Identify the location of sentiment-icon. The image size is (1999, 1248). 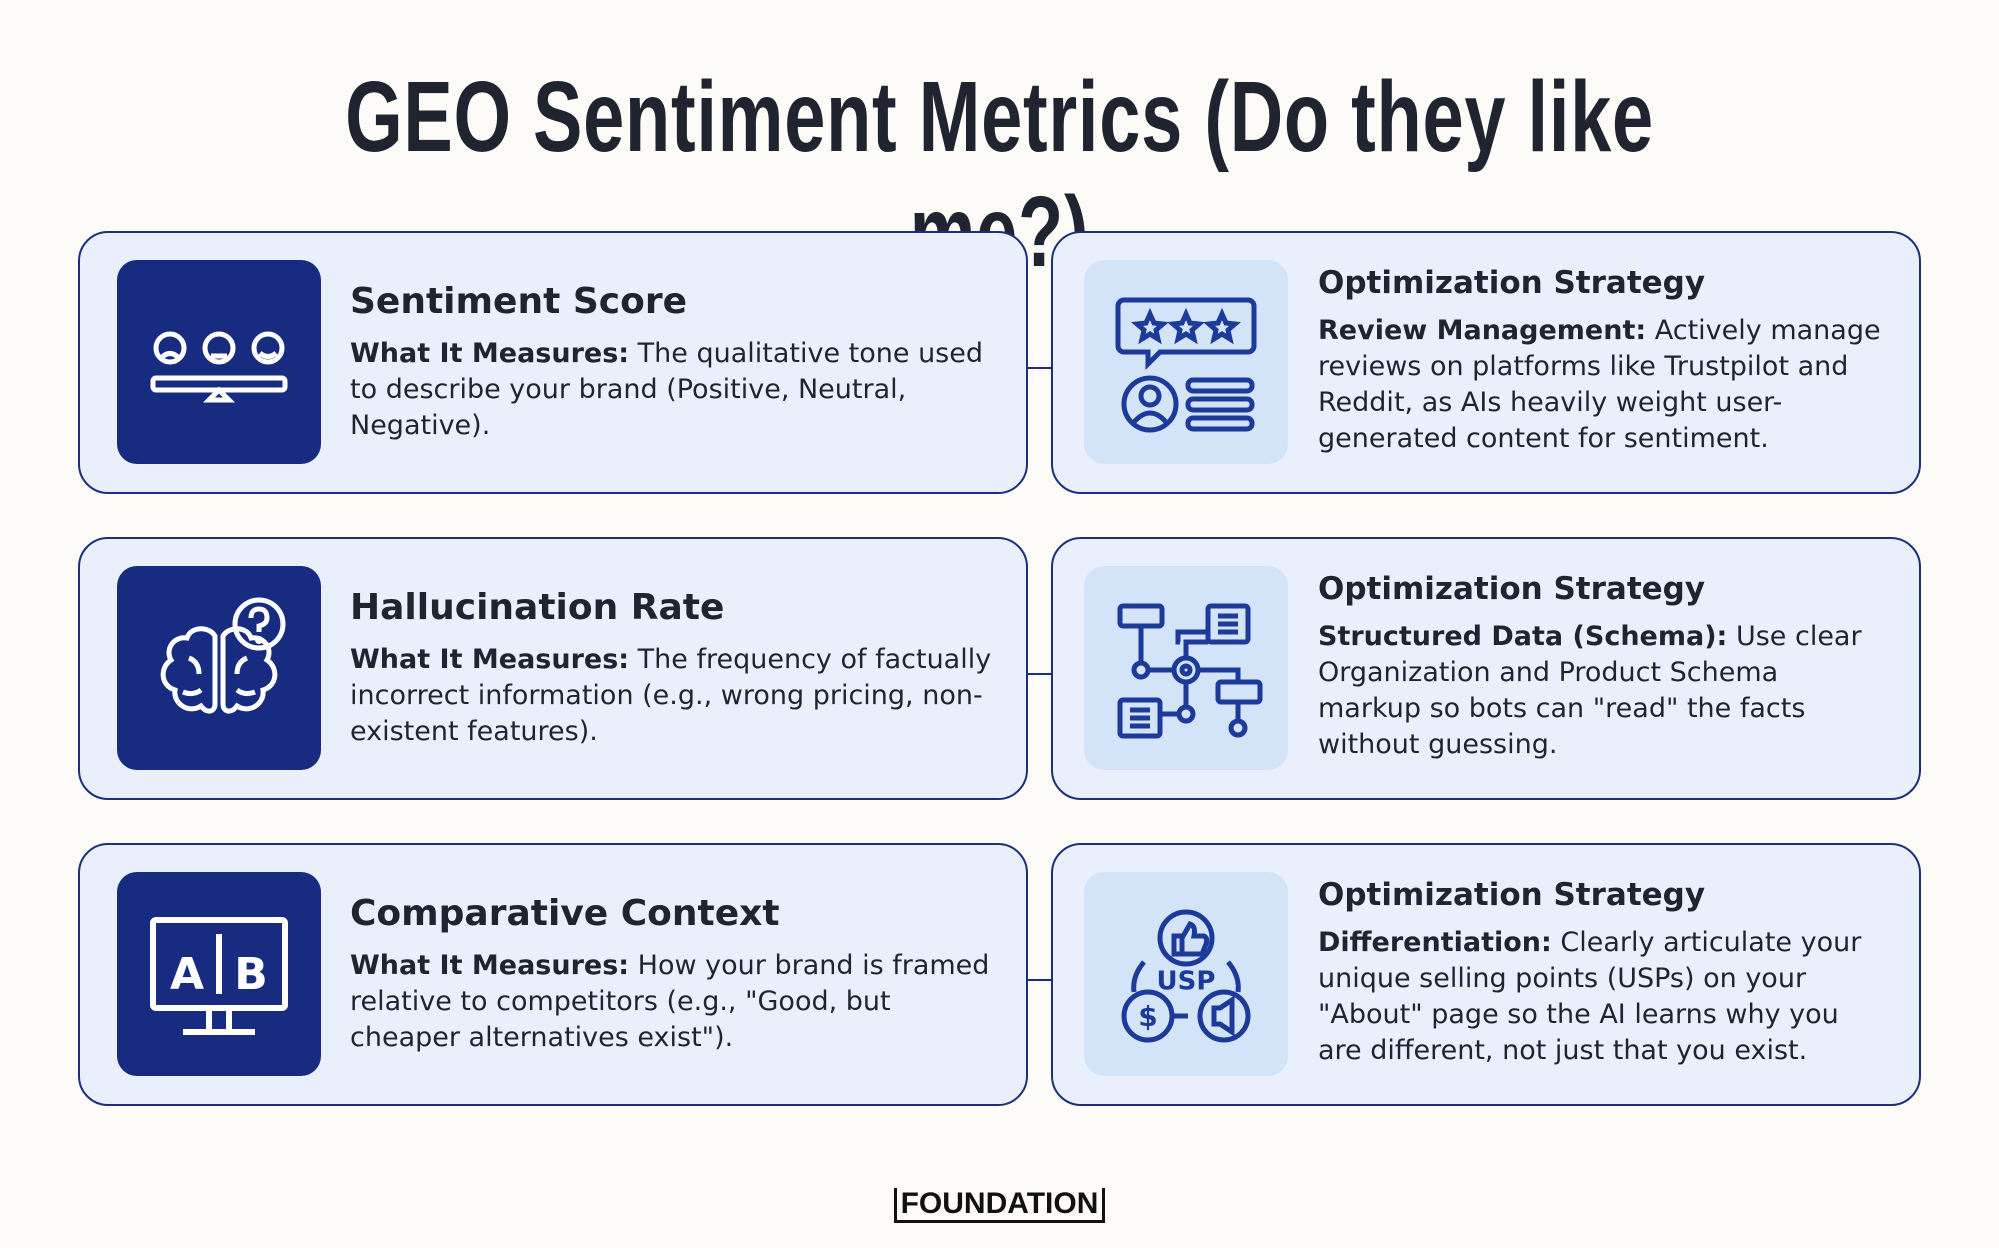
(219, 367).